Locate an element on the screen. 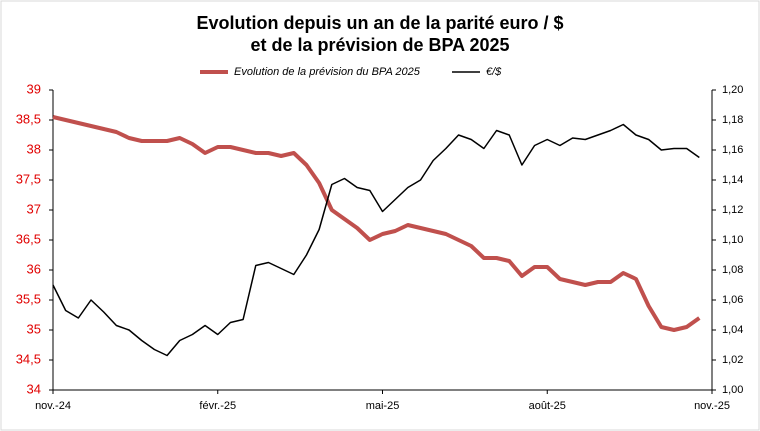  y-tick-label: 37 is located at coordinates (34, 208).